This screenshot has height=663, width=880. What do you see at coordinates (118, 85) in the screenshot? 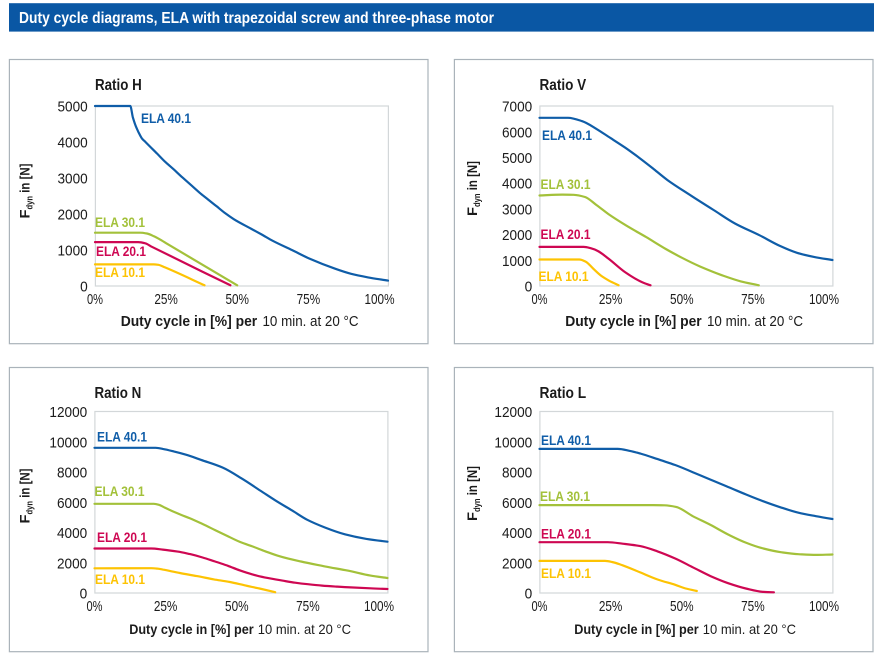
I see `svg-text: Ratio H` at bounding box center [118, 85].